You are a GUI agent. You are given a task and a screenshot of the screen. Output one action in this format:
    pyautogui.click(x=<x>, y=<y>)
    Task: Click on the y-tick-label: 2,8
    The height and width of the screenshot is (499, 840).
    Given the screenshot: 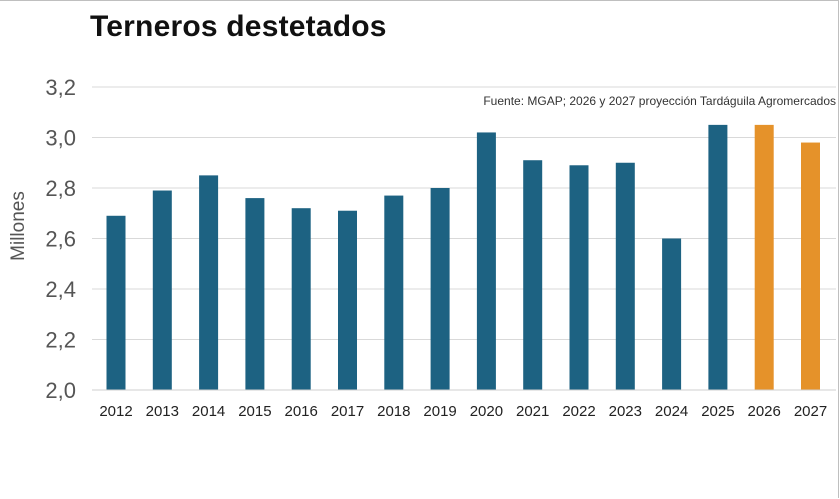 What is the action you would take?
    pyautogui.click(x=60, y=188)
    